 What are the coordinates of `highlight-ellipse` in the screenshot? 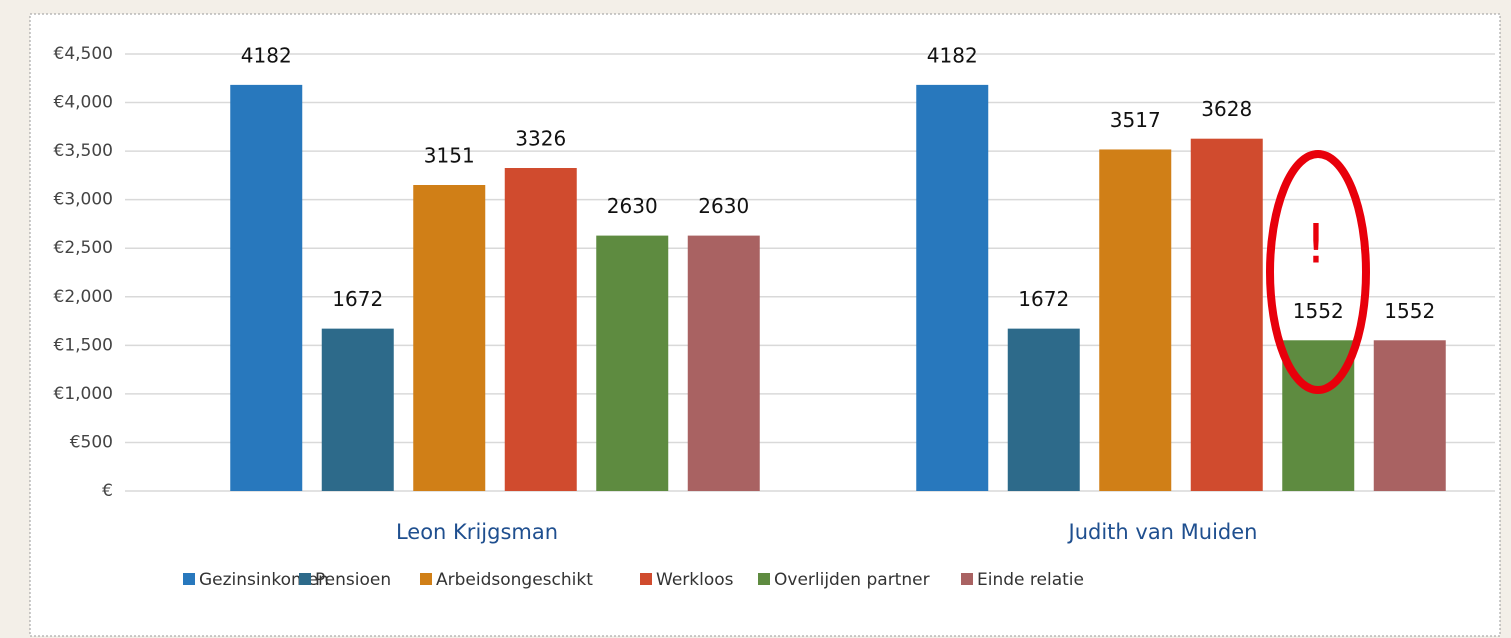 It's located at (1318, 272).